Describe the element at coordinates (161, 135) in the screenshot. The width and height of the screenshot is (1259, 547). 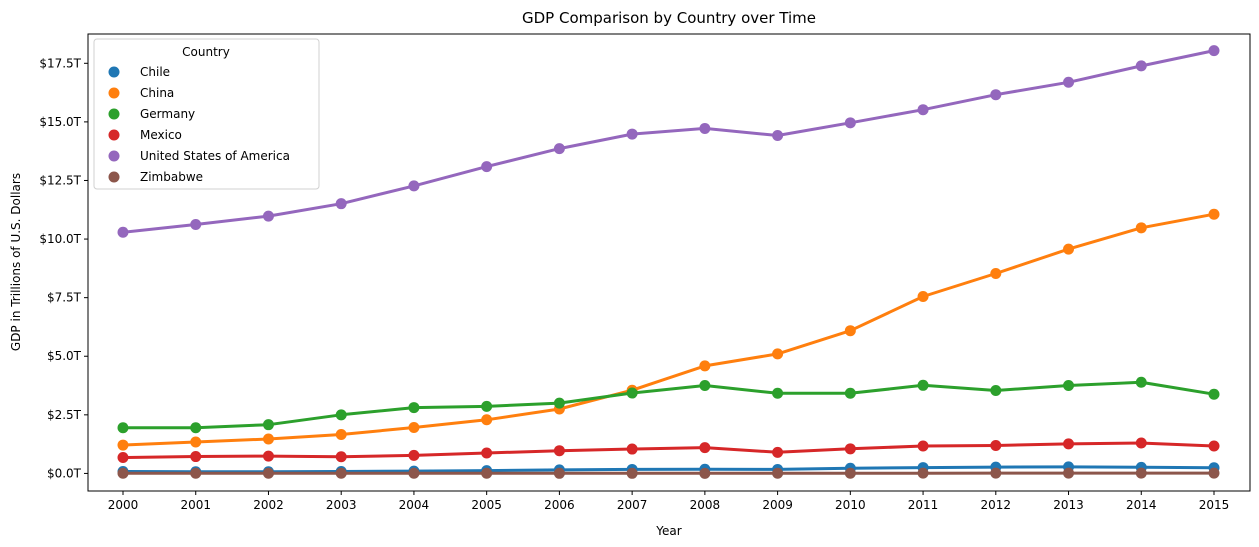
I see `legend-label: Mexico` at that location.